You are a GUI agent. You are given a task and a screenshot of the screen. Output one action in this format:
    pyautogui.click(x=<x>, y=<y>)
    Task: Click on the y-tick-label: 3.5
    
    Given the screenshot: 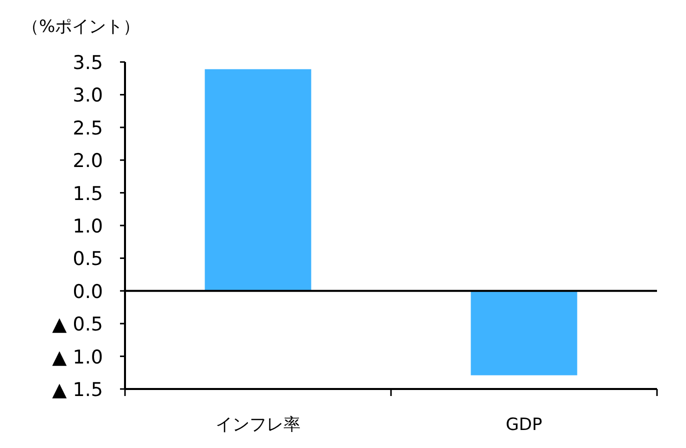 What is the action you would take?
    pyautogui.click(x=87, y=63)
    